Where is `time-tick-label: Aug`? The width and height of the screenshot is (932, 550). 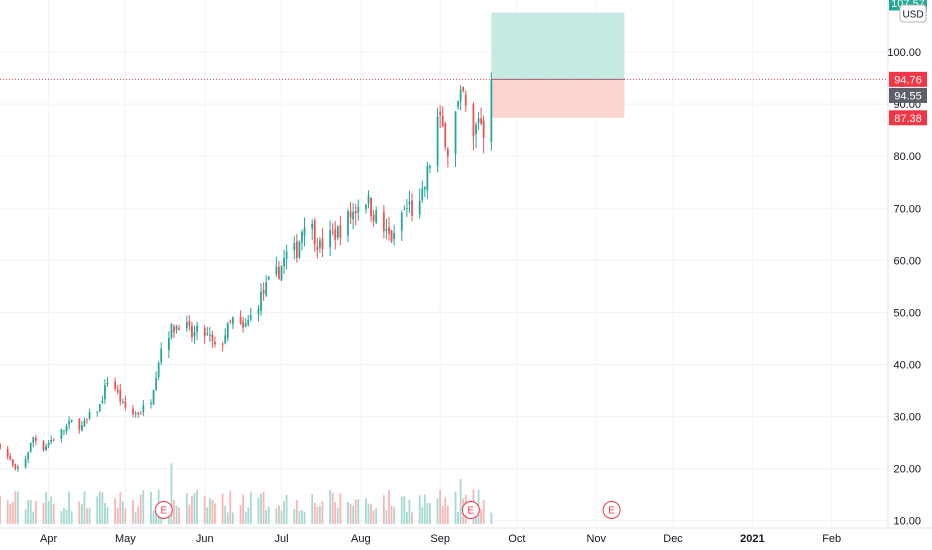
time-tick-label: Aug is located at coordinates (361, 539).